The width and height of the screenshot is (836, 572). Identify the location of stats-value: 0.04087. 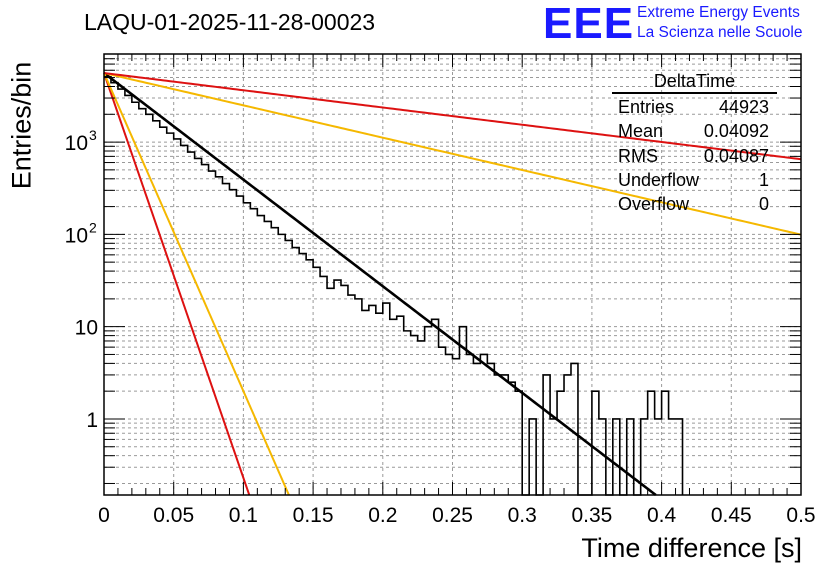
(736, 155).